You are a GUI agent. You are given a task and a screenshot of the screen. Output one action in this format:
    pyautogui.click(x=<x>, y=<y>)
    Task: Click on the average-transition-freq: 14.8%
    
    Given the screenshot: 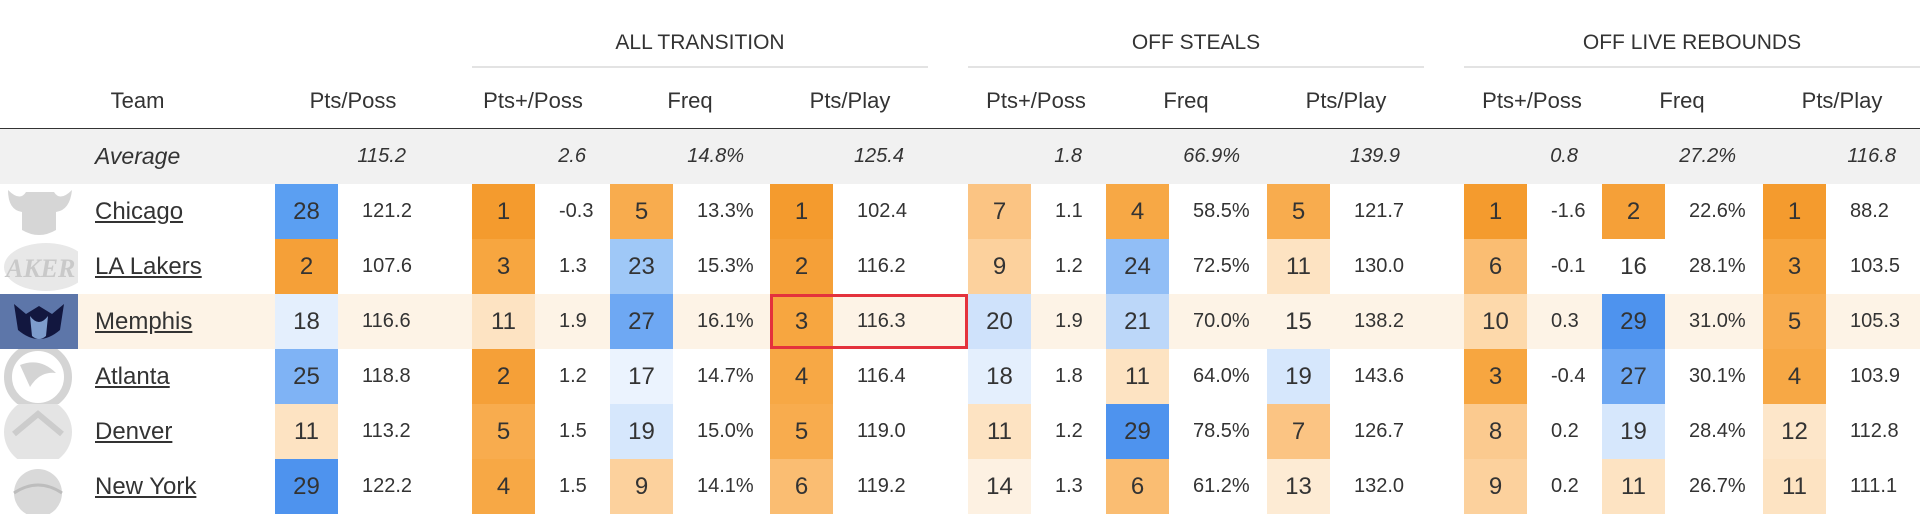 What is the action you would take?
    pyautogui.click(x=715, y=156)
    